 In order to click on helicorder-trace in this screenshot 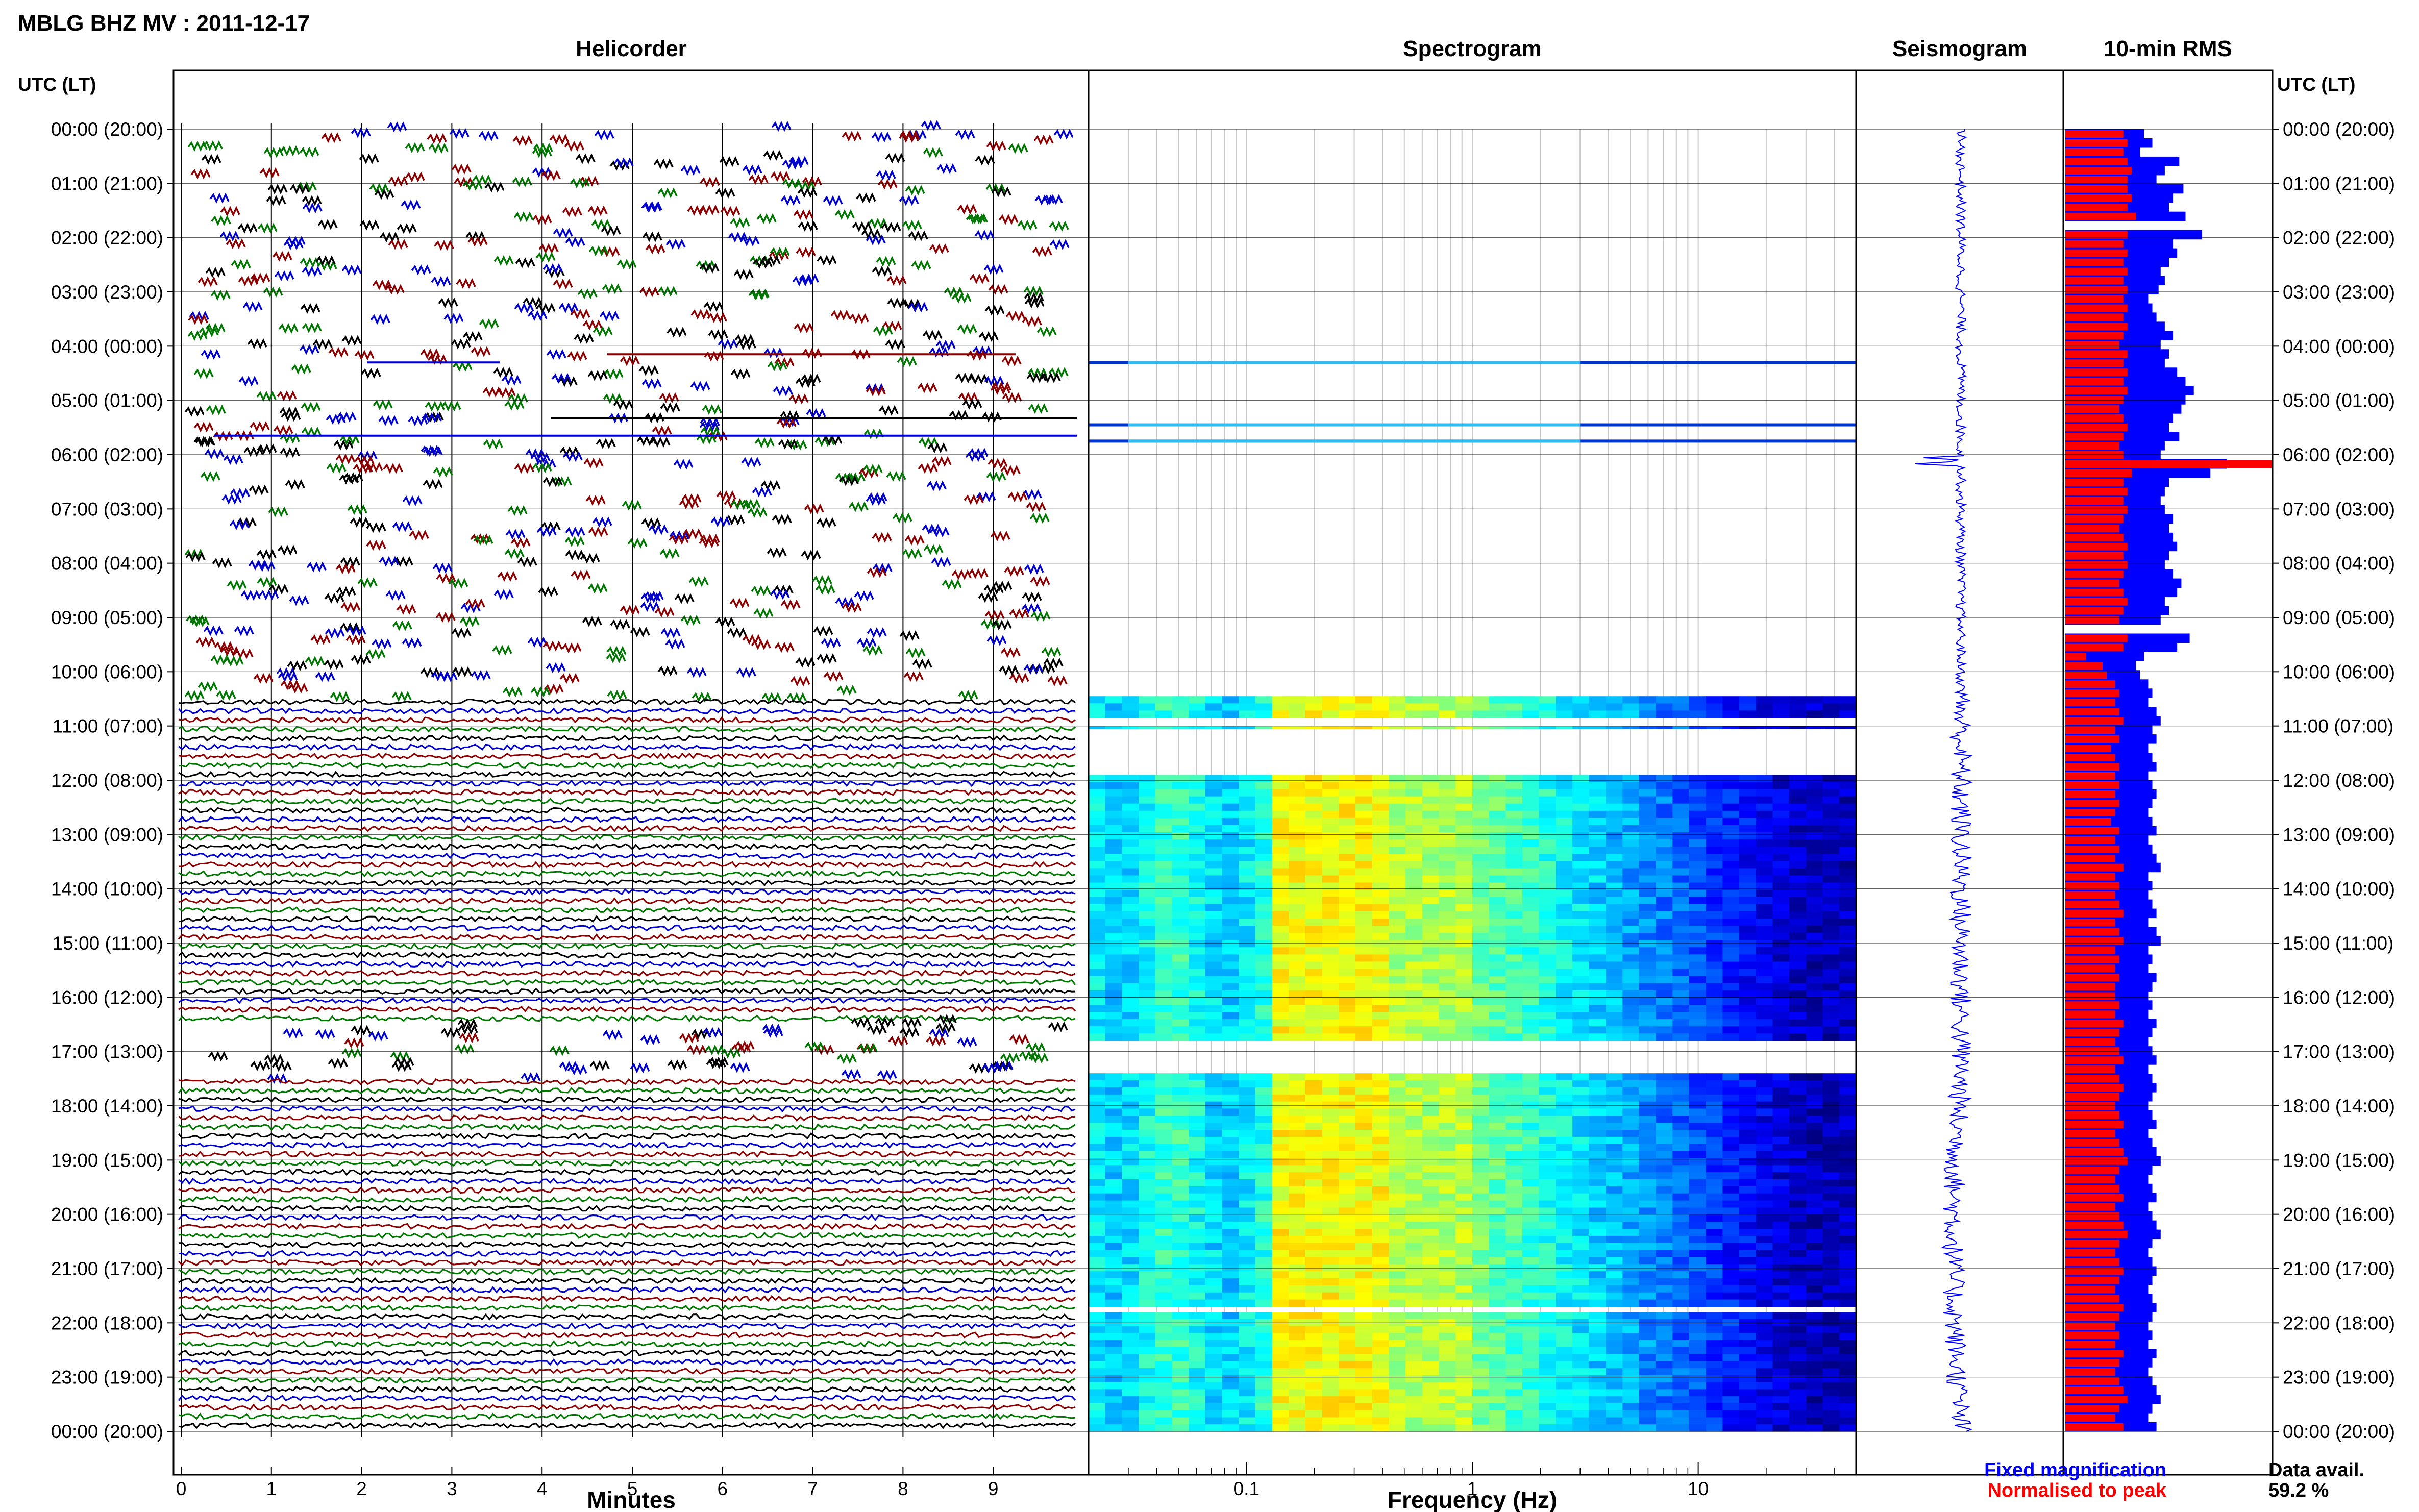, I will do `click(627, 855)`.